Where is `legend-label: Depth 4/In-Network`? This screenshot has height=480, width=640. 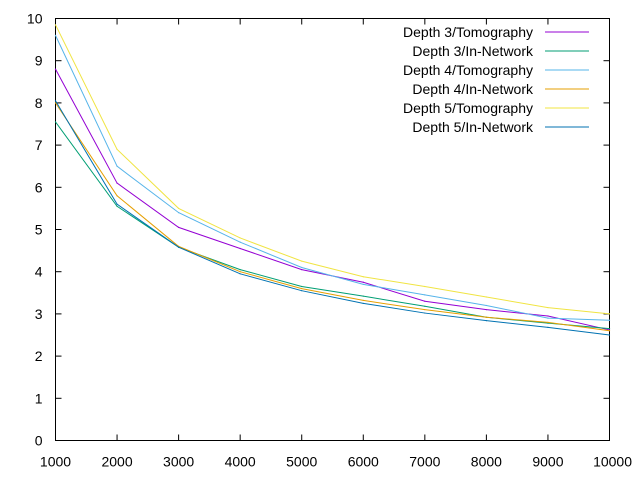 legend-label: Depth 4/In-Network is located at coordinates (473, 89).